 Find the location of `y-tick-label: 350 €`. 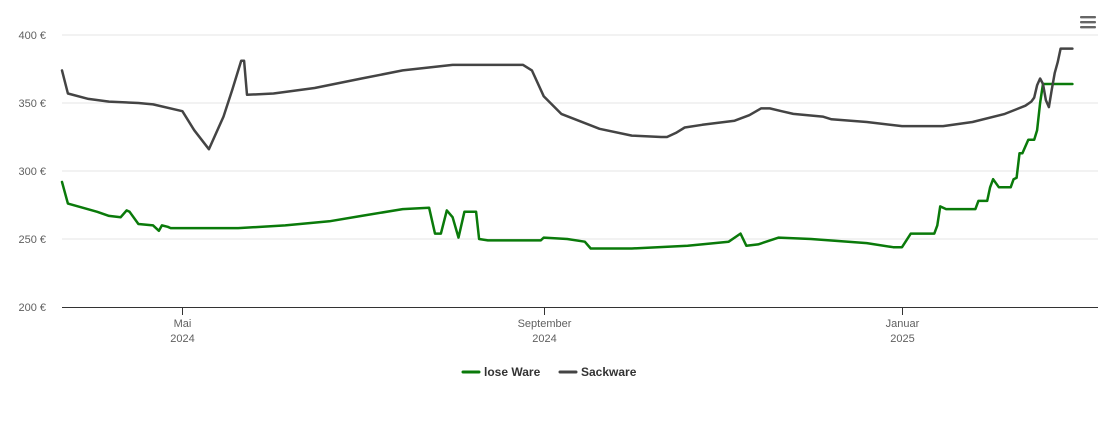

y-tick-label: 350 € is located at coordinates (32, 104).